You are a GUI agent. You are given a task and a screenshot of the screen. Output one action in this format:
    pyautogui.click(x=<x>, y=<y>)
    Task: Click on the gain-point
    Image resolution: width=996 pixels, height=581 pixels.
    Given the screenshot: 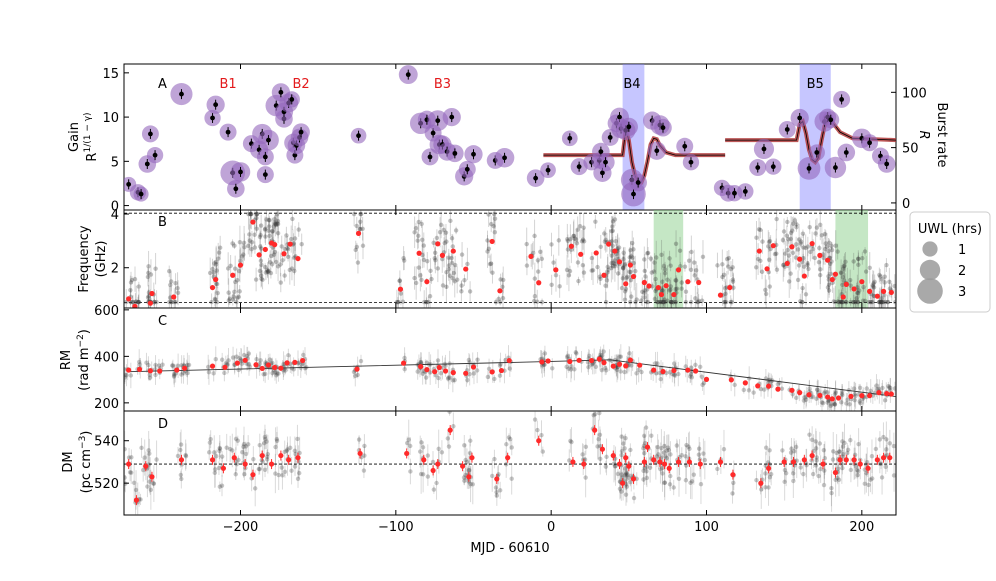 What is the action you would take?
    pyautogui.click(x=601, y=152)
    